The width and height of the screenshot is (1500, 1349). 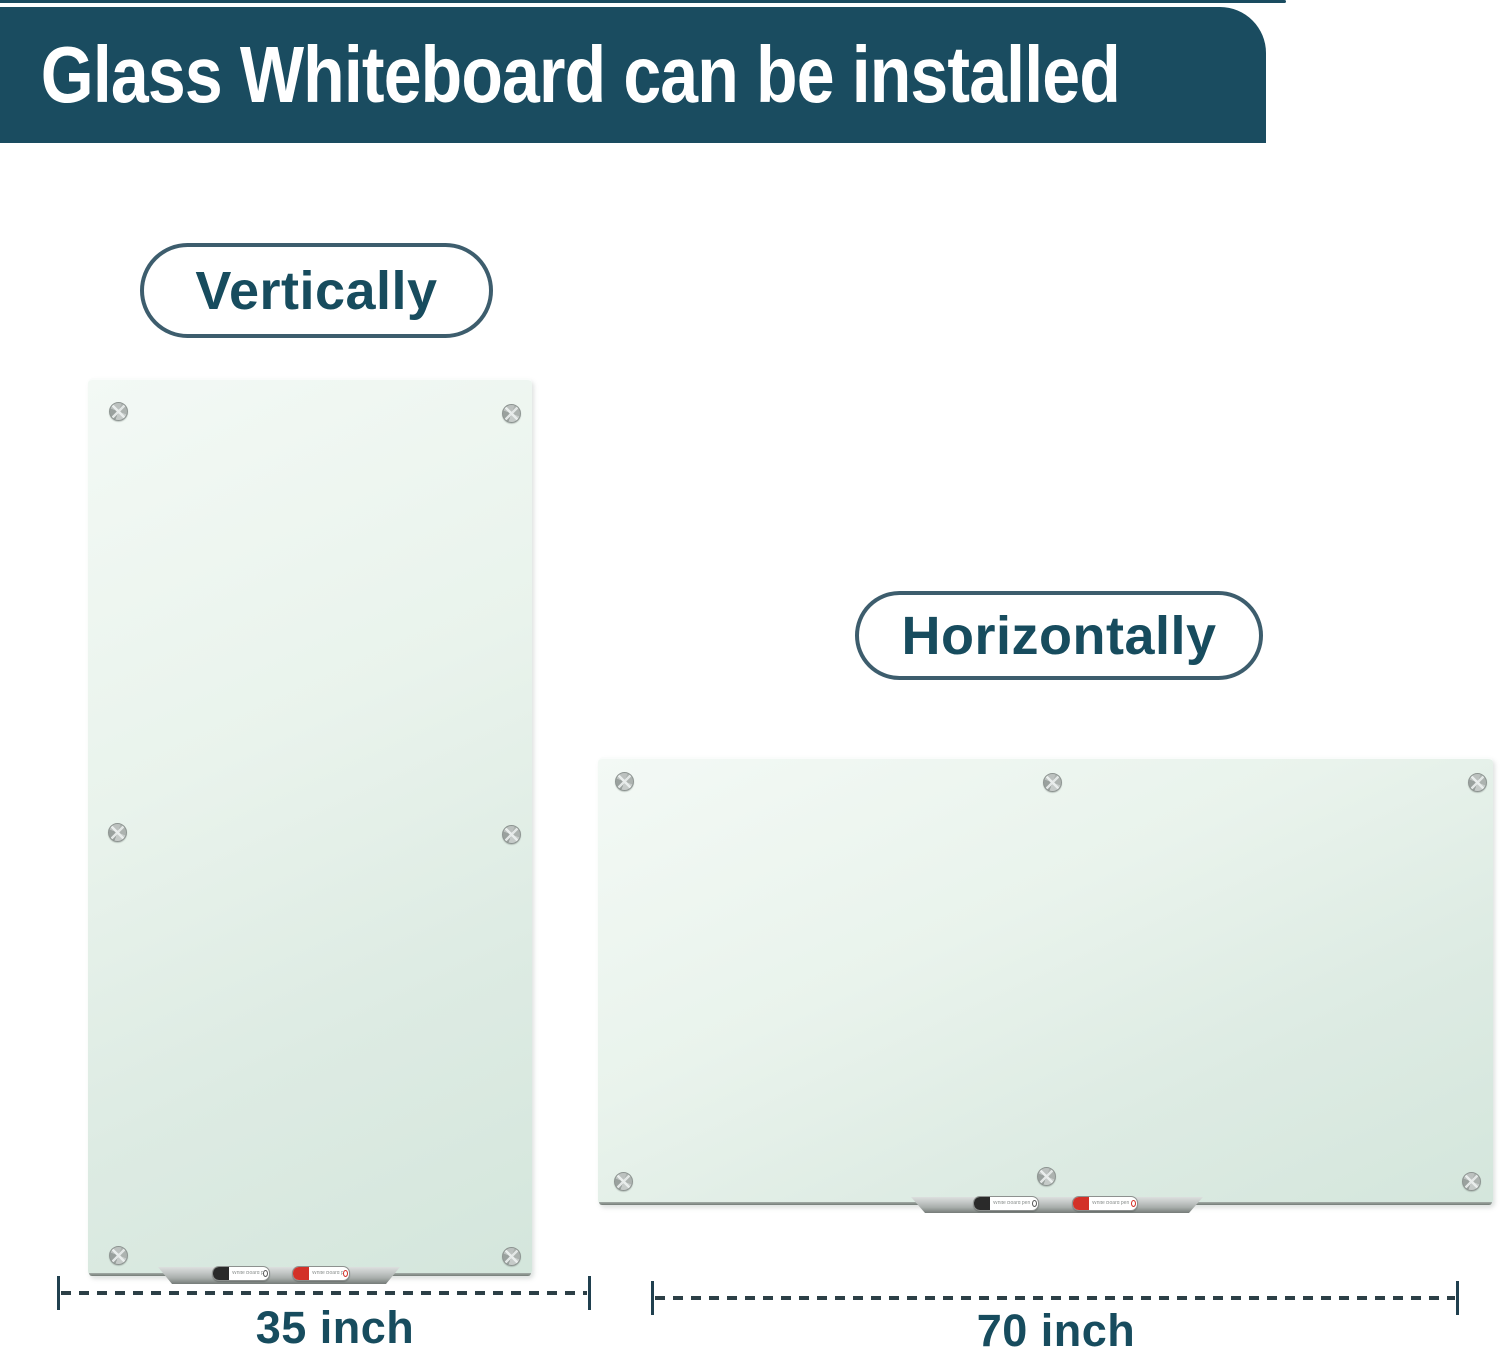 I want to click on width-label-35: 35 inch, so click(x=335, y=1325).